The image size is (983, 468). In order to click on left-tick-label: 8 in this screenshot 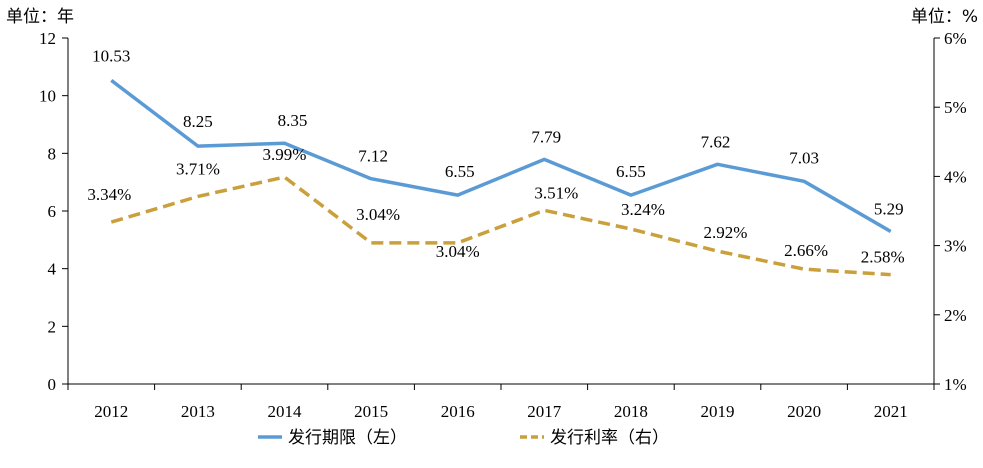, I will do `click(52, 153)`.